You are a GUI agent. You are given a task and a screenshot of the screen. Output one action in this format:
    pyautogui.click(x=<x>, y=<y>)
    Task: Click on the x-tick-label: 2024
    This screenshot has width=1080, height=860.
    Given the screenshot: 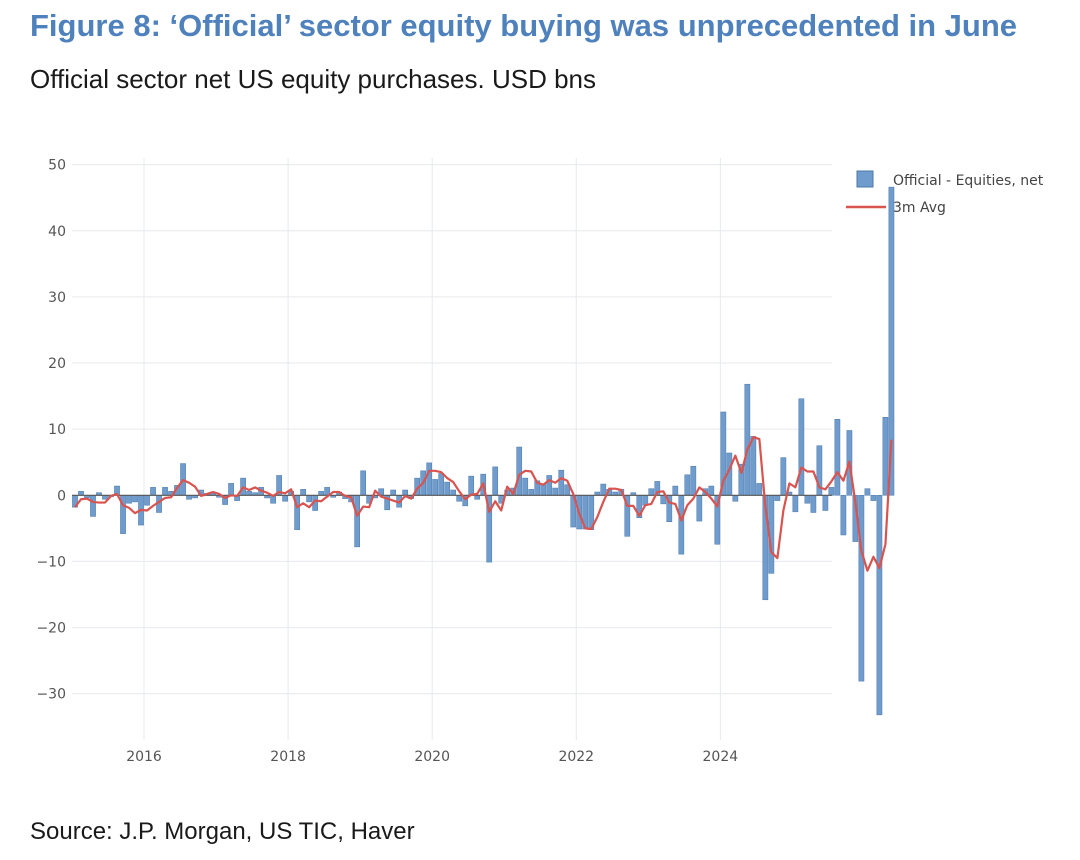 What is the action you would take?
    pyautogui.click(x=721, y=757)
    